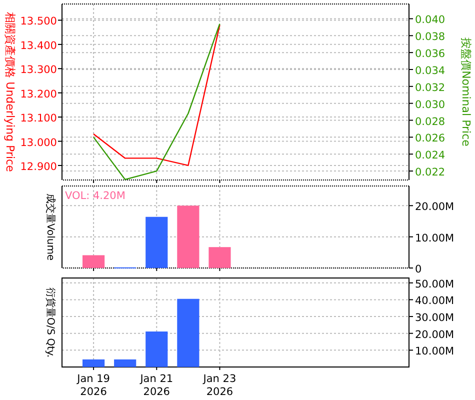 The height and width of the screenshot is (400, 475). What do you see at coordinates (156, 385) in the screenshot?
I see `x-tick-label: Jan 21 2026` at bounding box center [156, 385].